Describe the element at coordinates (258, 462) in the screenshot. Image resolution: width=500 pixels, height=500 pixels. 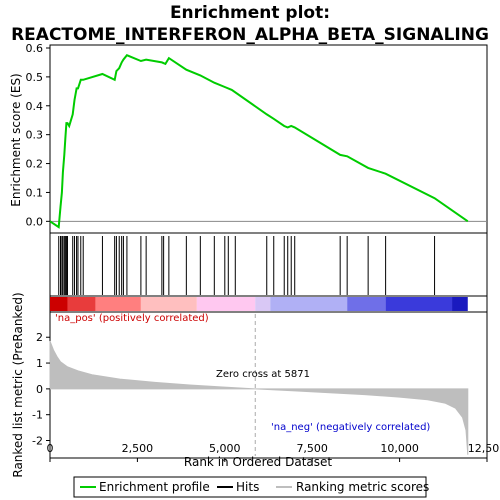
I see `x-axis-label: Rank in Ordered Dataset` at that location.